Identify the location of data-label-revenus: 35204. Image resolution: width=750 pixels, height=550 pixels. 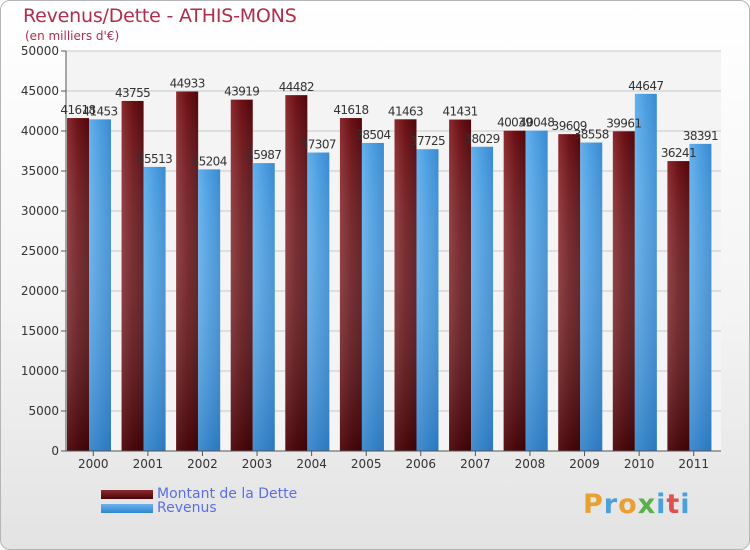
(209, 161).